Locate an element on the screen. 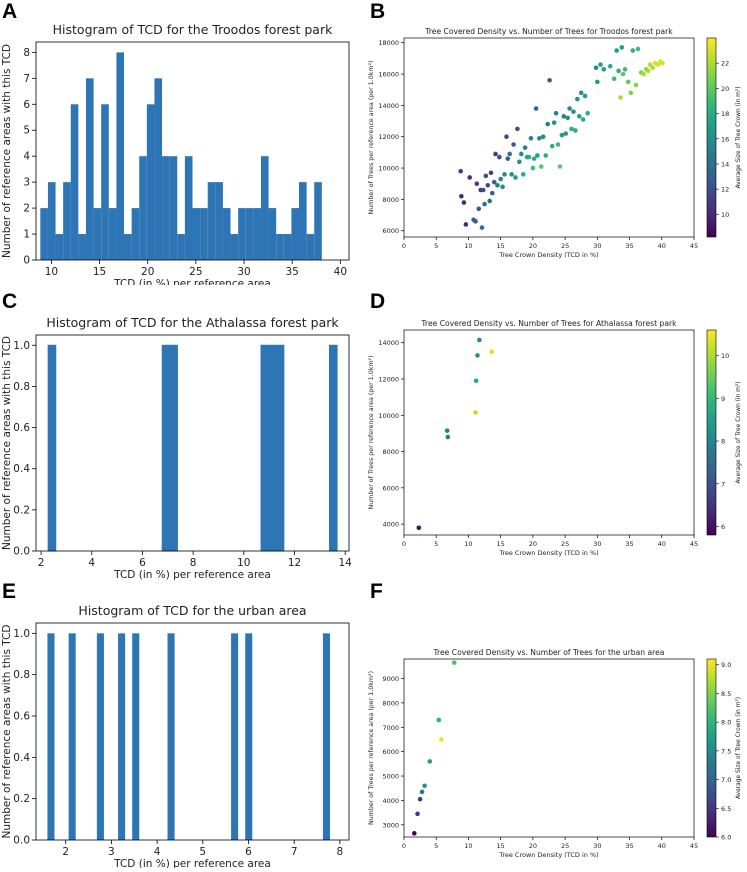 The image size is (747, 872). scatter-f-y-tick-label: 5000 is located at coordinates (390, 777).